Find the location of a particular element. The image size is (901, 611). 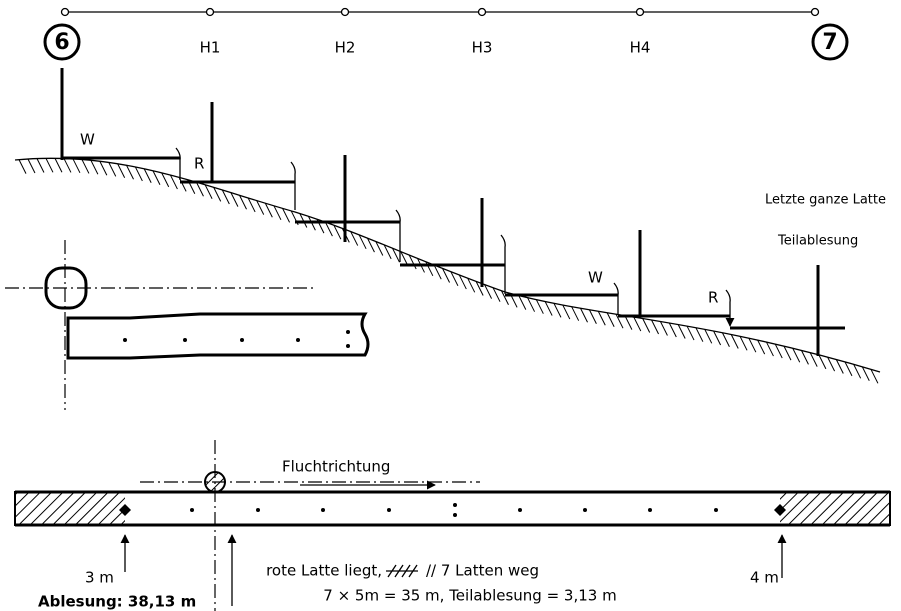

note: Teilablesung is located at coordinates (817, 241).